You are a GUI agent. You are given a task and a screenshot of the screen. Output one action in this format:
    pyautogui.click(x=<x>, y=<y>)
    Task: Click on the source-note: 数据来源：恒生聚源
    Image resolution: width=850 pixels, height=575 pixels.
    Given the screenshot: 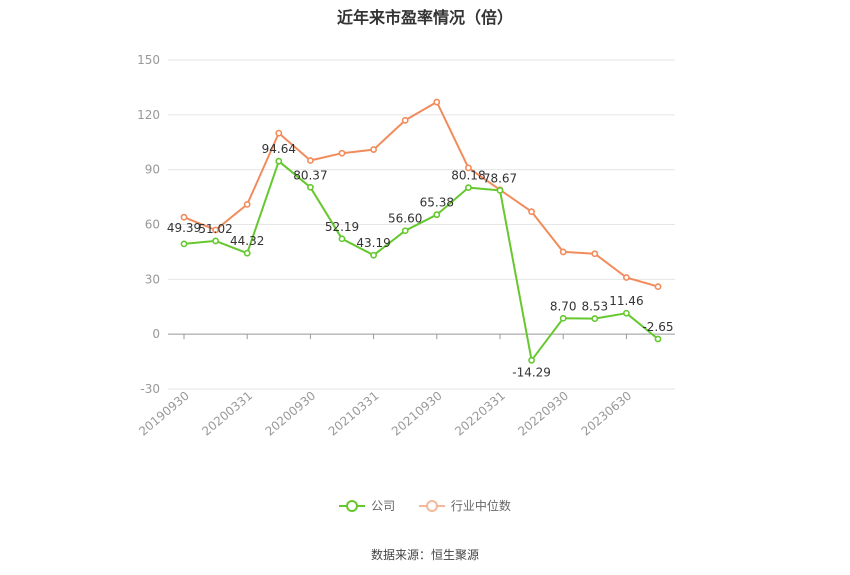 What is the action you would take?
    pyautogui.click(x=424, y=555)
    